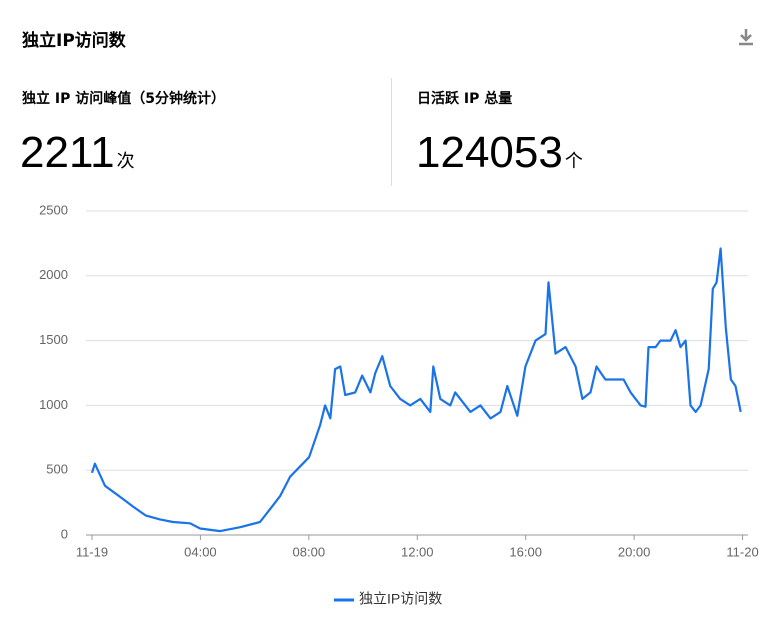 Image resolution: width=784 pixels, height=636 pixels. What do you see at coordinates (309, 551) in the screenshot?
I see `x-tick-label: 08:00` at bounding box center [309, 551].